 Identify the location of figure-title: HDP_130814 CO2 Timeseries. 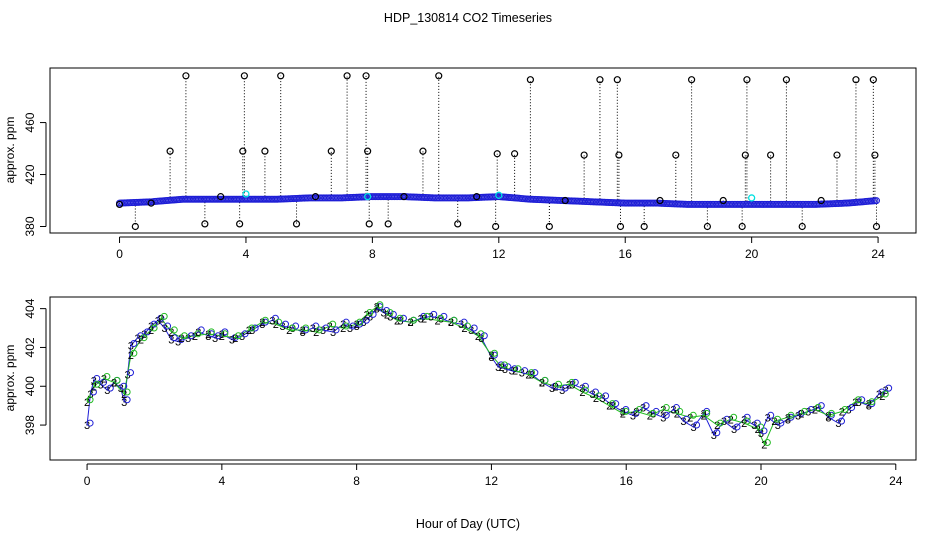
(468, 18).